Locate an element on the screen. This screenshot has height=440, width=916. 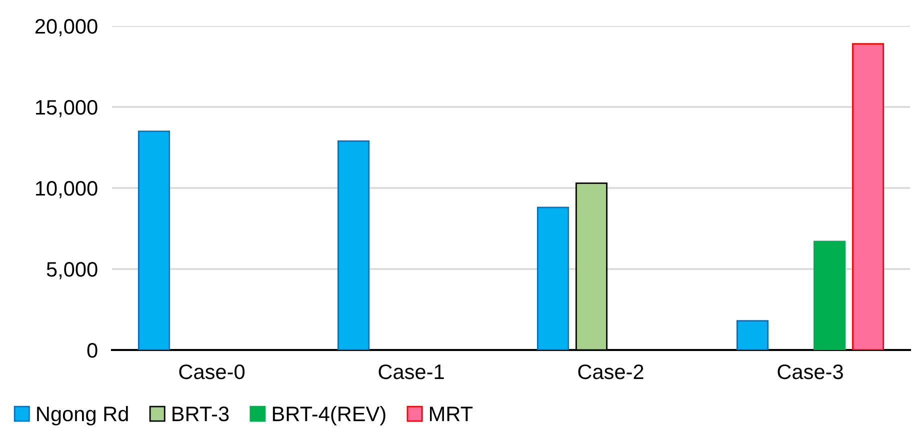
x-tick-label: Case-3 is located at coordinates (810, 372).